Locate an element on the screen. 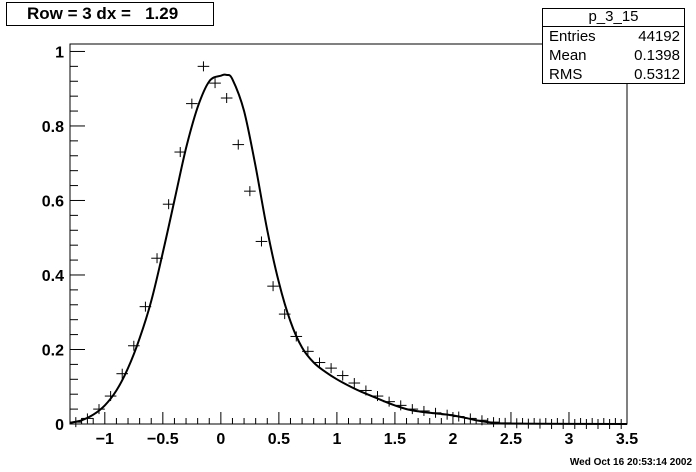 This screenshot has height=472, width=696. stats-row-rms: RMS 0.5312 is located at coordinates (613, 74).